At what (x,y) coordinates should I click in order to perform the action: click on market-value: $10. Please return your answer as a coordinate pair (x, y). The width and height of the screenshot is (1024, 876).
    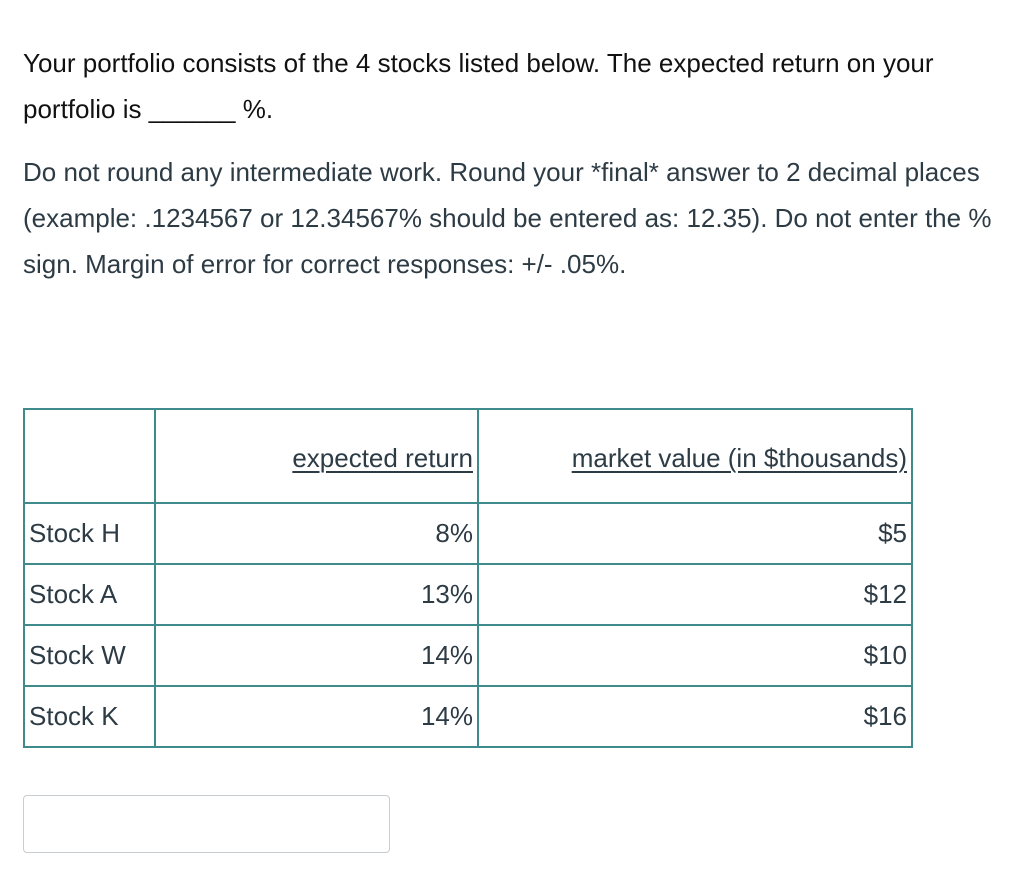
    Looking at the image, I should click on (695, 655).